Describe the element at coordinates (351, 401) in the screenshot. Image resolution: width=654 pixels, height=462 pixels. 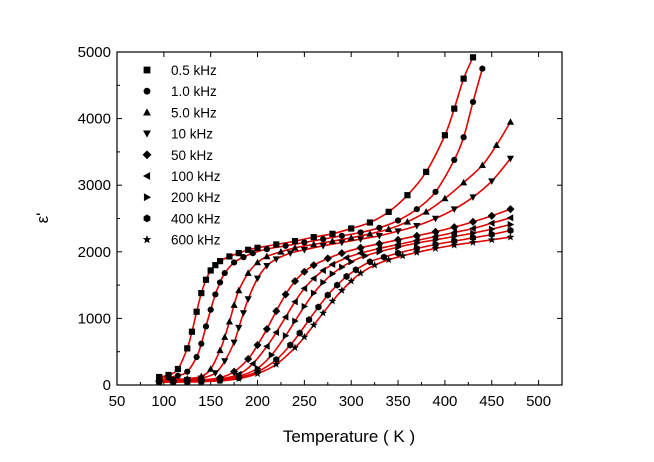
I see `x-tick-label: 300` at that location.